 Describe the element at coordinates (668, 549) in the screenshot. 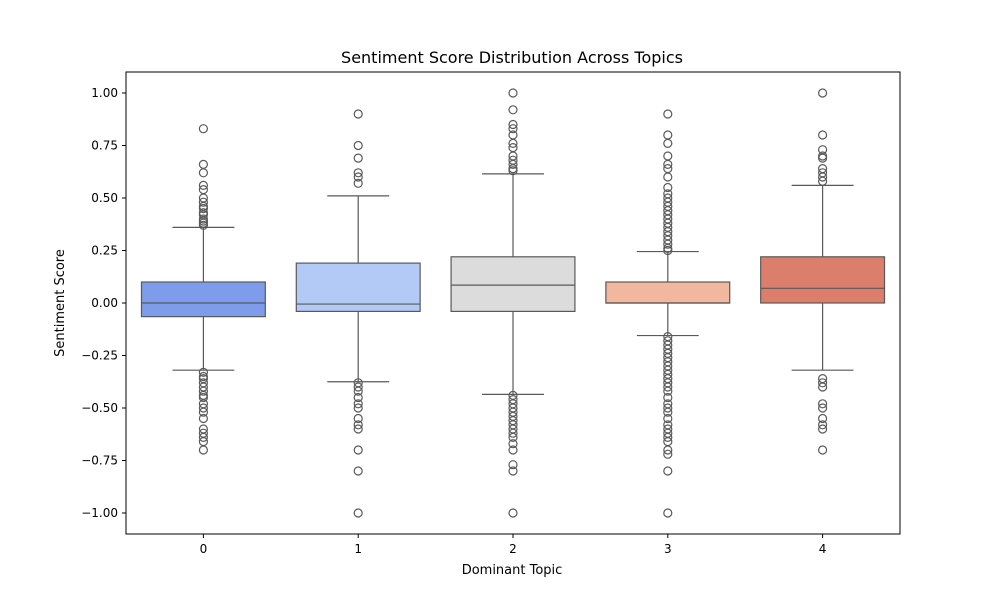

I see `x-tick-label: 3` at that location.